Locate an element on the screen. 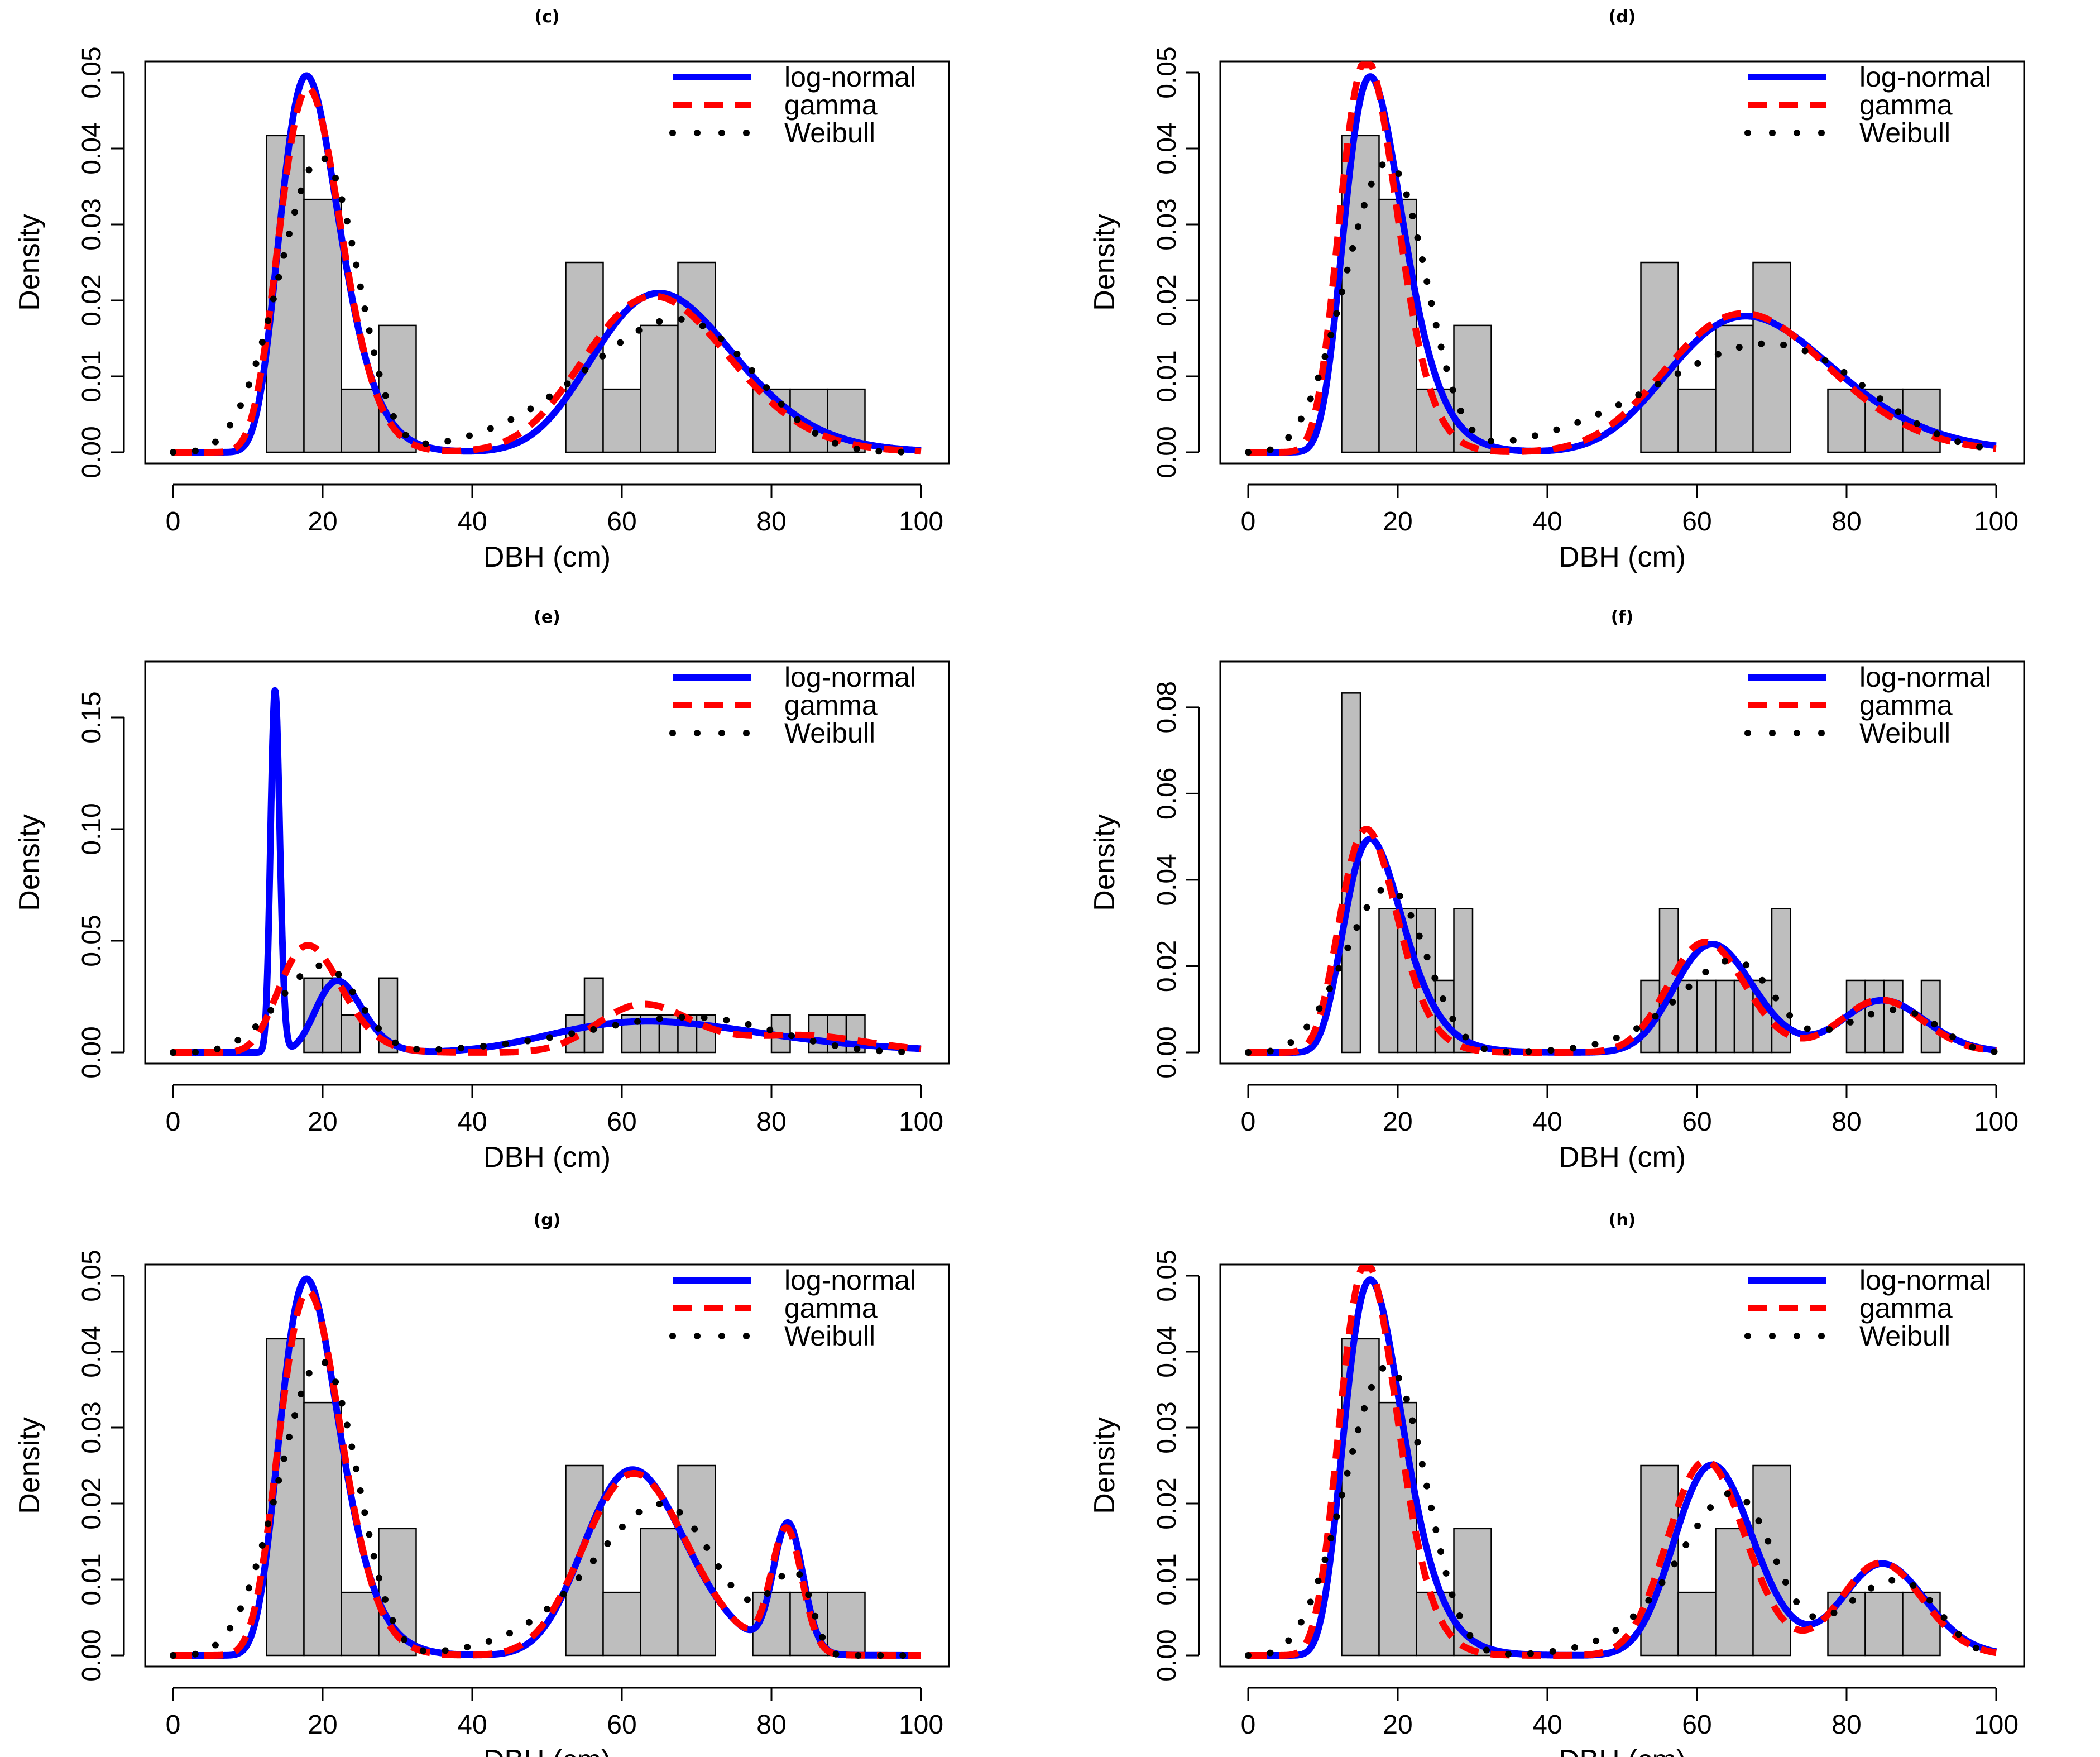 This screenshot has height=1757, width=2100. density-curve-log-normal is located at coordinates (1622, 264).